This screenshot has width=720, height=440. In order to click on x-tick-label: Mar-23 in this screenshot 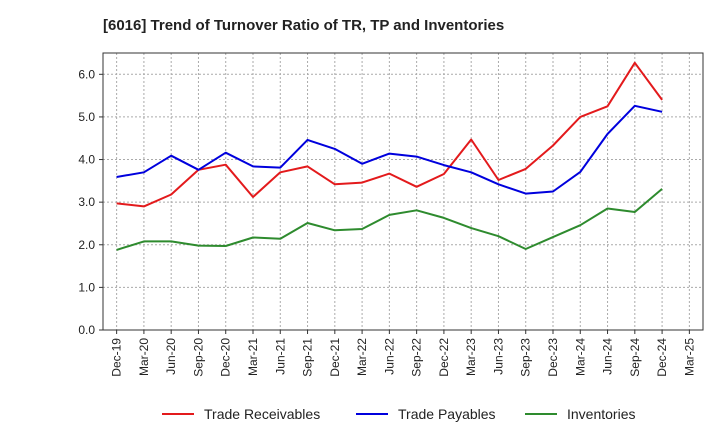, I will do `click(471, 357)`.